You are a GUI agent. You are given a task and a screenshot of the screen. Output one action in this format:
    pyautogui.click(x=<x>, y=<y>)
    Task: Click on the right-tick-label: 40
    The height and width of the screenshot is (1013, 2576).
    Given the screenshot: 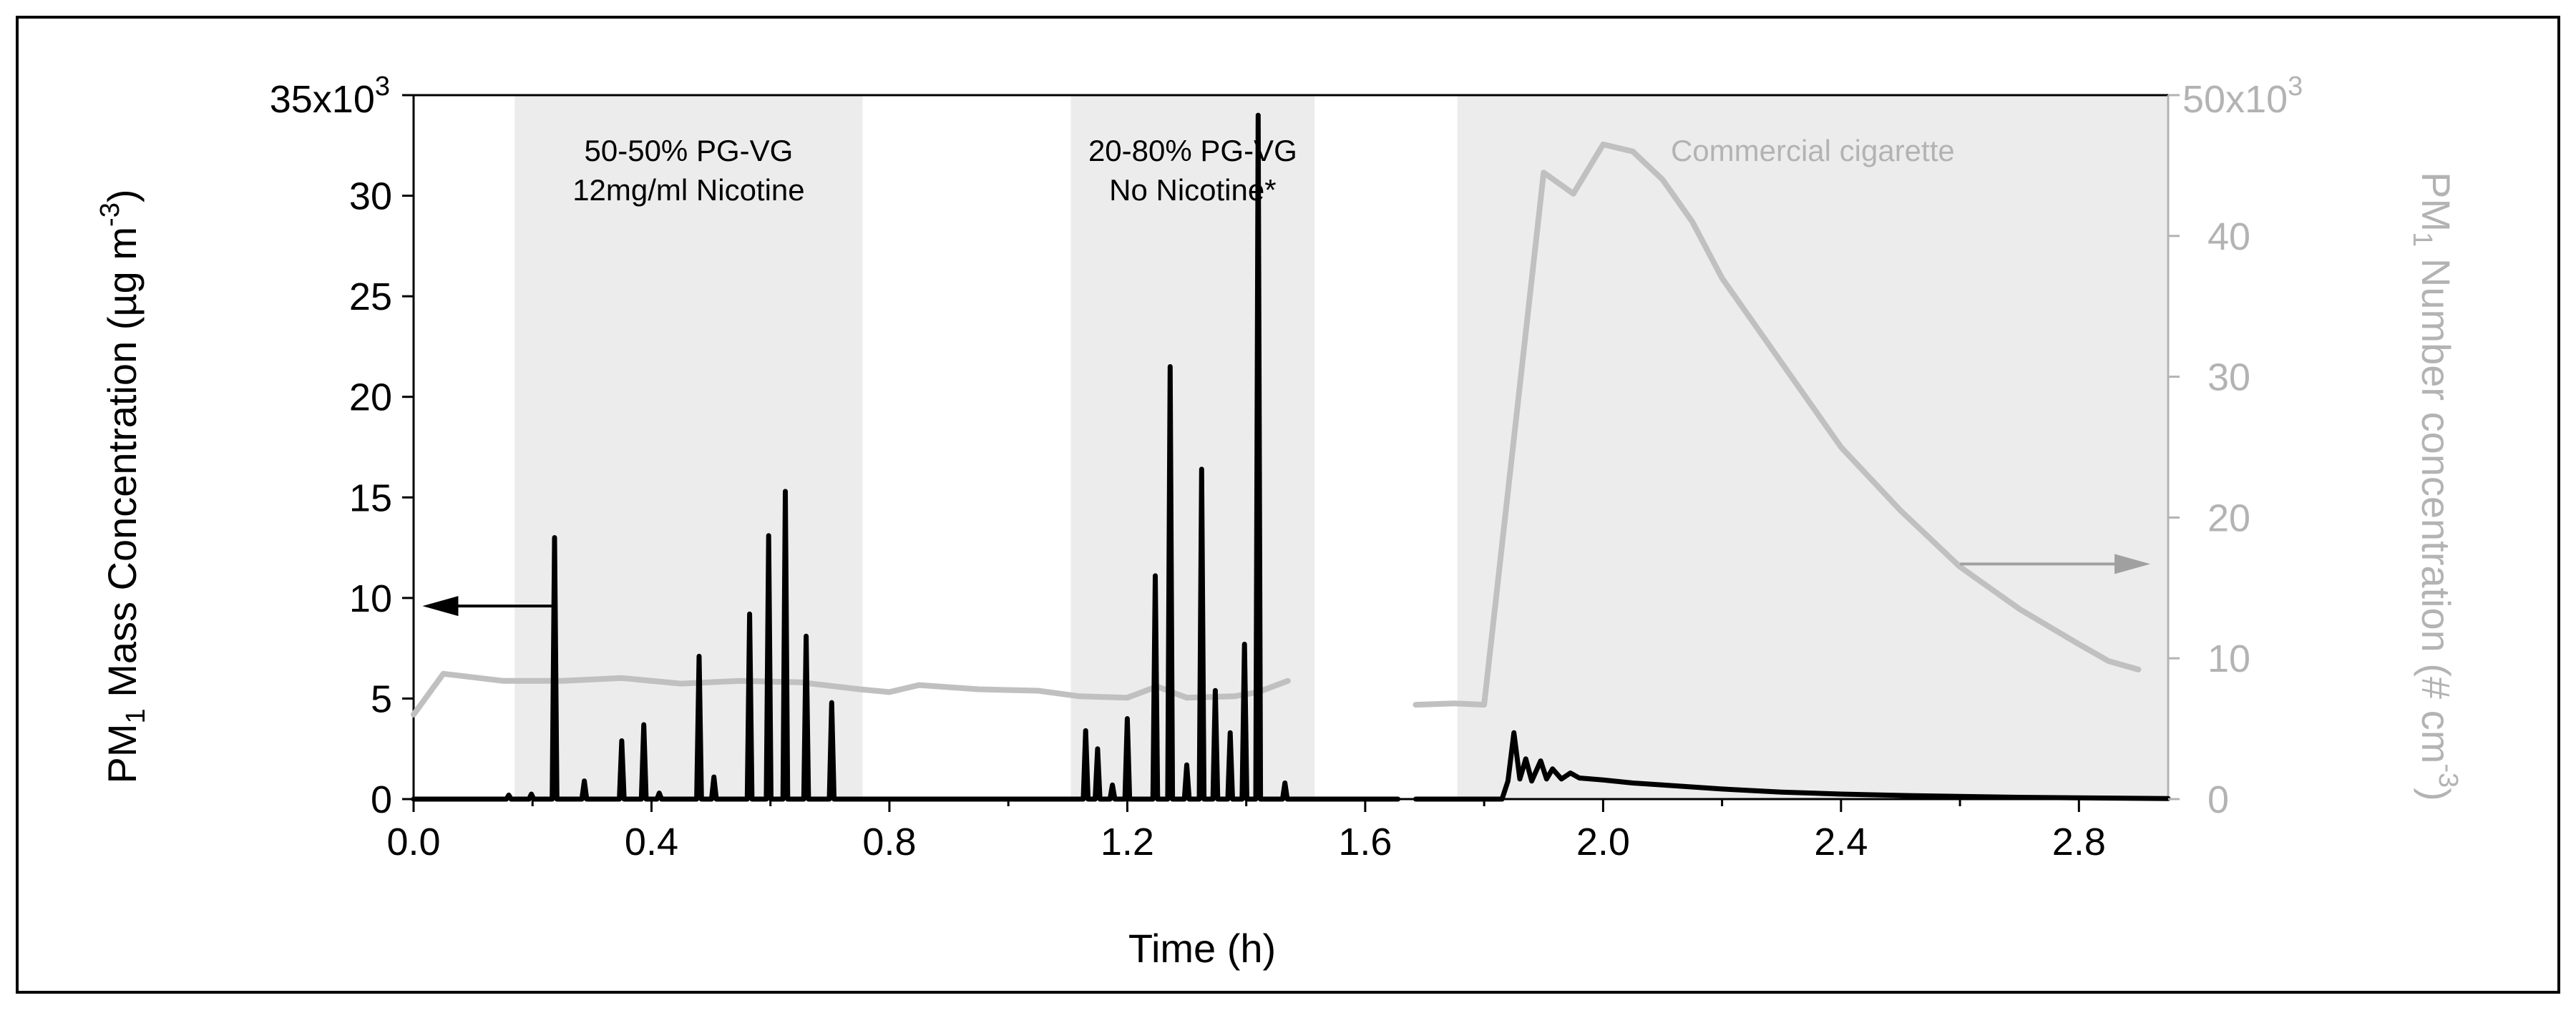 What is the action you would take?
    pyautogui.click(x=2228, y=237)
    